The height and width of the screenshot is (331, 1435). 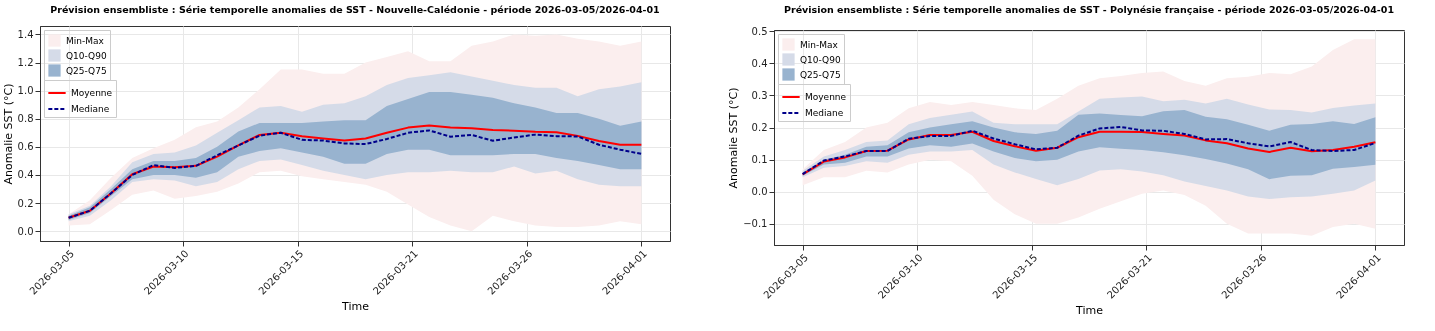 I want to click on y-tick-label: 0.1, so click(x=759, y=160).